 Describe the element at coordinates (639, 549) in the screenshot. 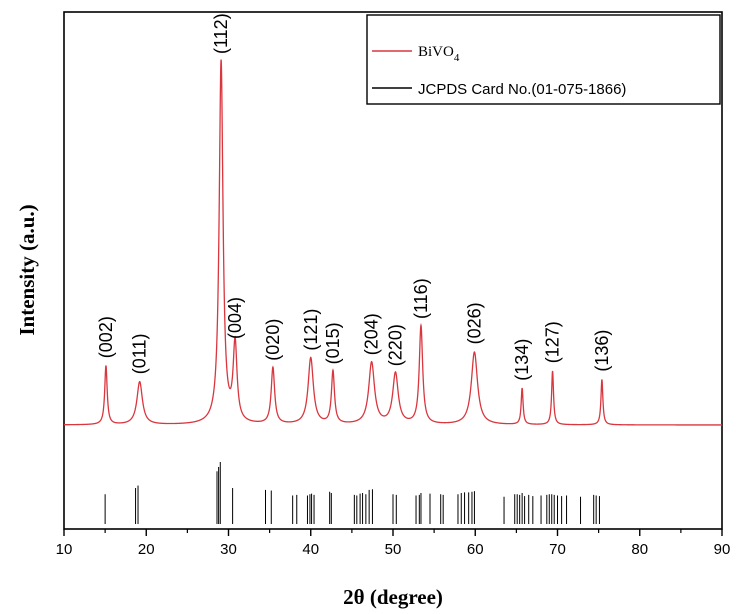

I see `x-tick-label: 80` at that location.